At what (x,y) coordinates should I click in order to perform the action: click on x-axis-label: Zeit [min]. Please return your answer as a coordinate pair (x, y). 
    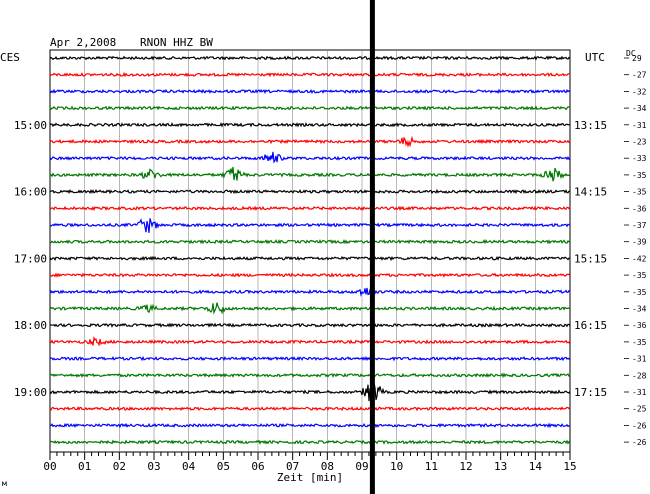
    Looking at the image, I should click on (310, 477).